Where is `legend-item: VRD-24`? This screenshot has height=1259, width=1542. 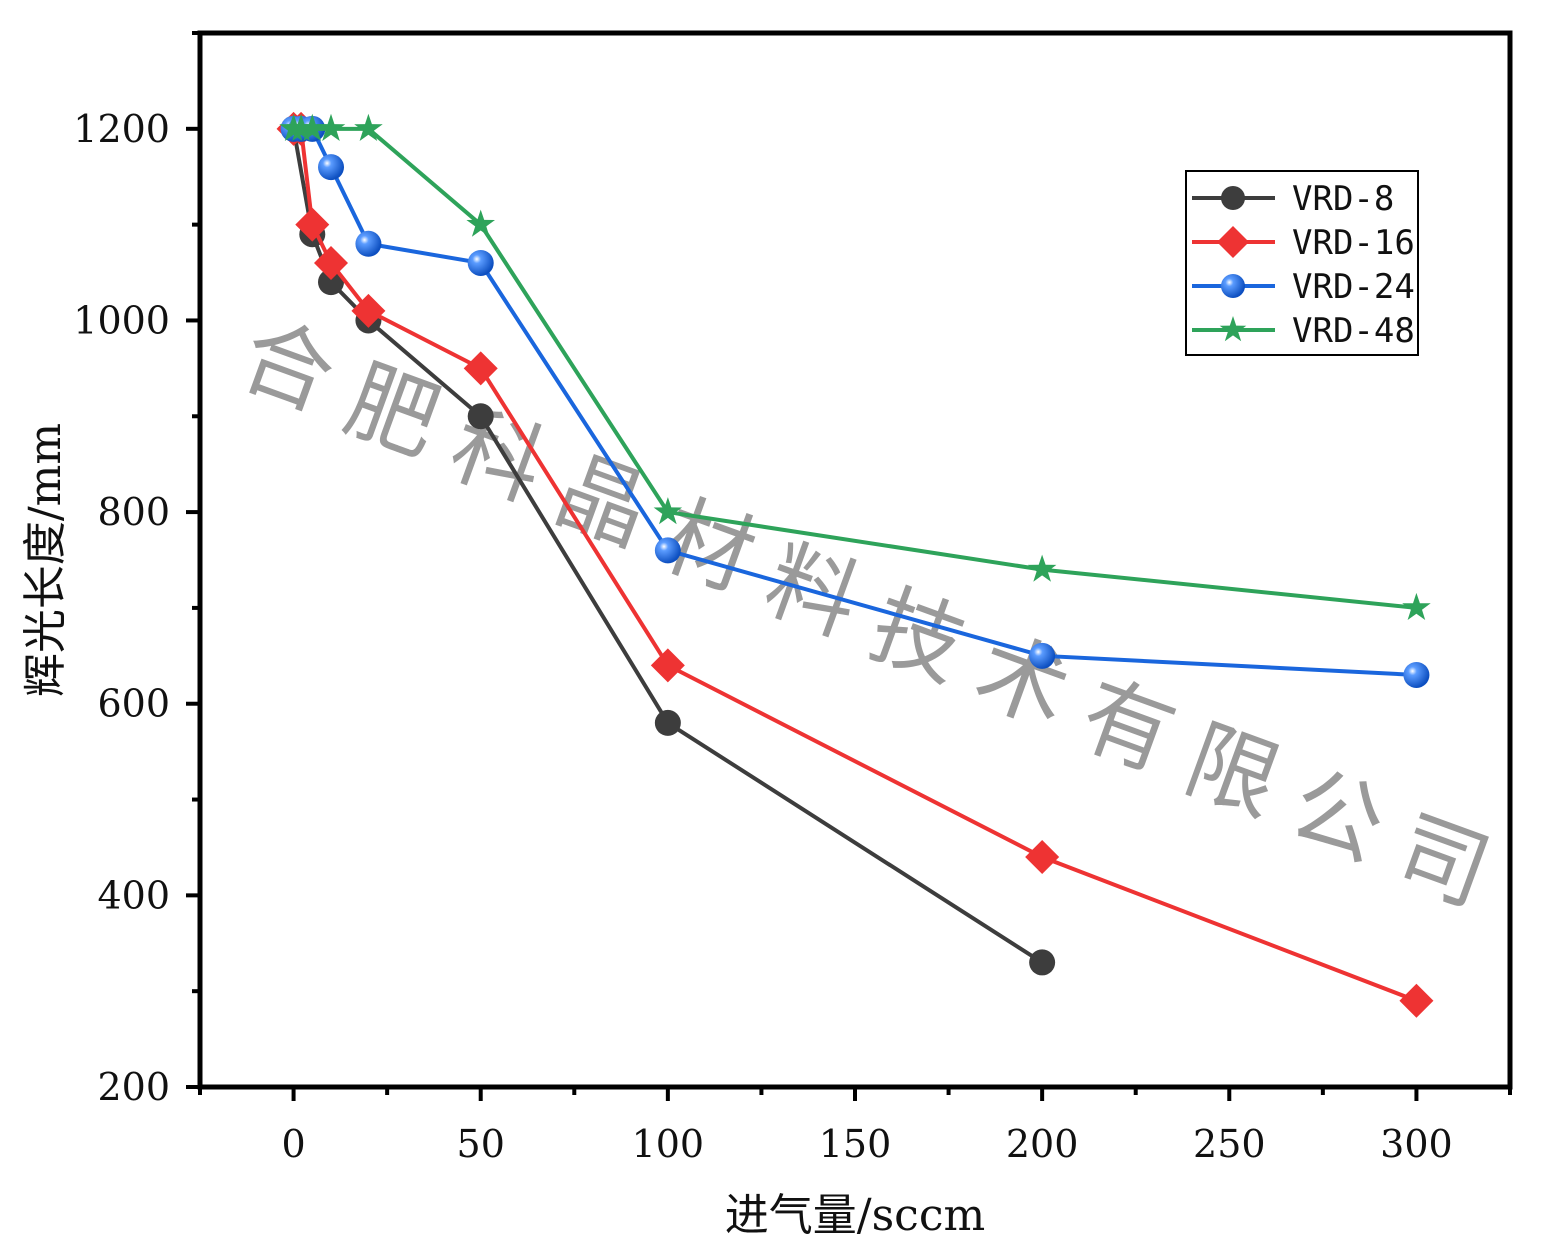 legend-item: VRD-24 is located at coordinates (1303, 287).